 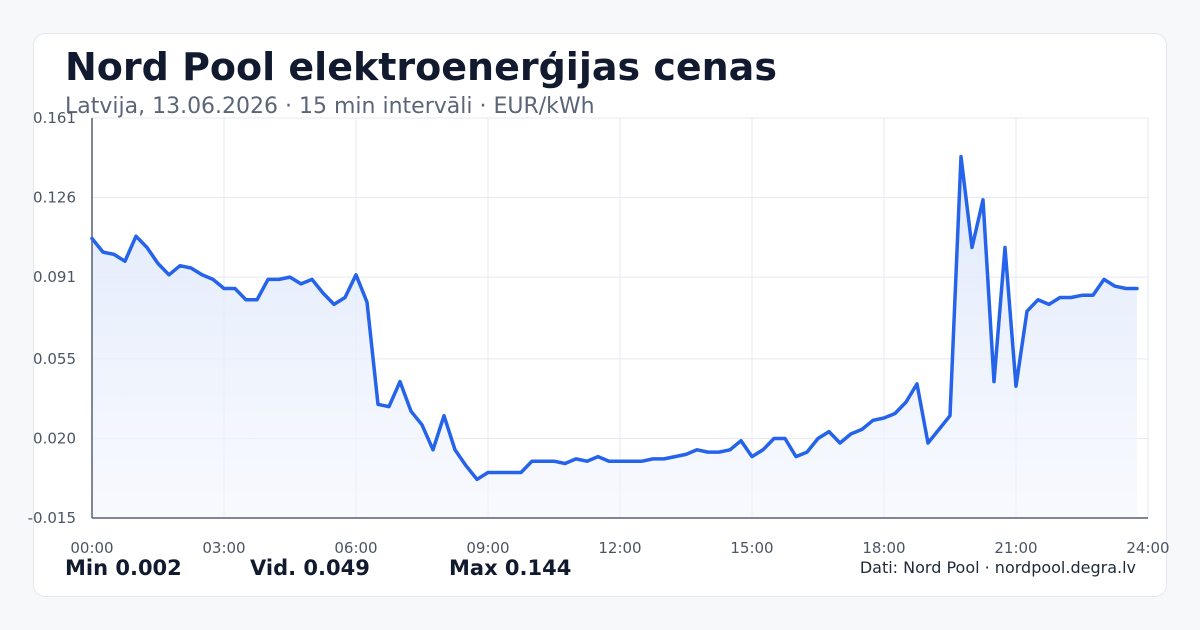 What do you see at coordinates (997, 567) in the screenshot?
I see `data-source: Dati: Nord Pool · nordpool.degra.lv` at bounding box center [997, 567].